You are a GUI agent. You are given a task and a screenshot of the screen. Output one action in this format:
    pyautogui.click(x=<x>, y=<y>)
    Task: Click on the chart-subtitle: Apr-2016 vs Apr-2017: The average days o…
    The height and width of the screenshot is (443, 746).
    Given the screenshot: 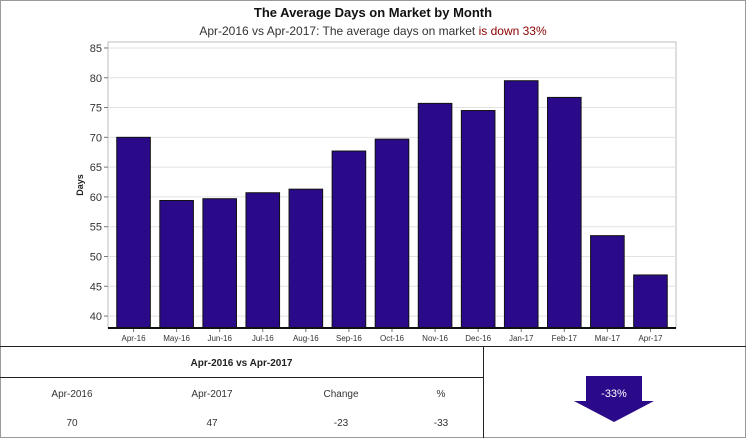 What is the action you would take?
    pyautogui.click(x=373, y=31)
    